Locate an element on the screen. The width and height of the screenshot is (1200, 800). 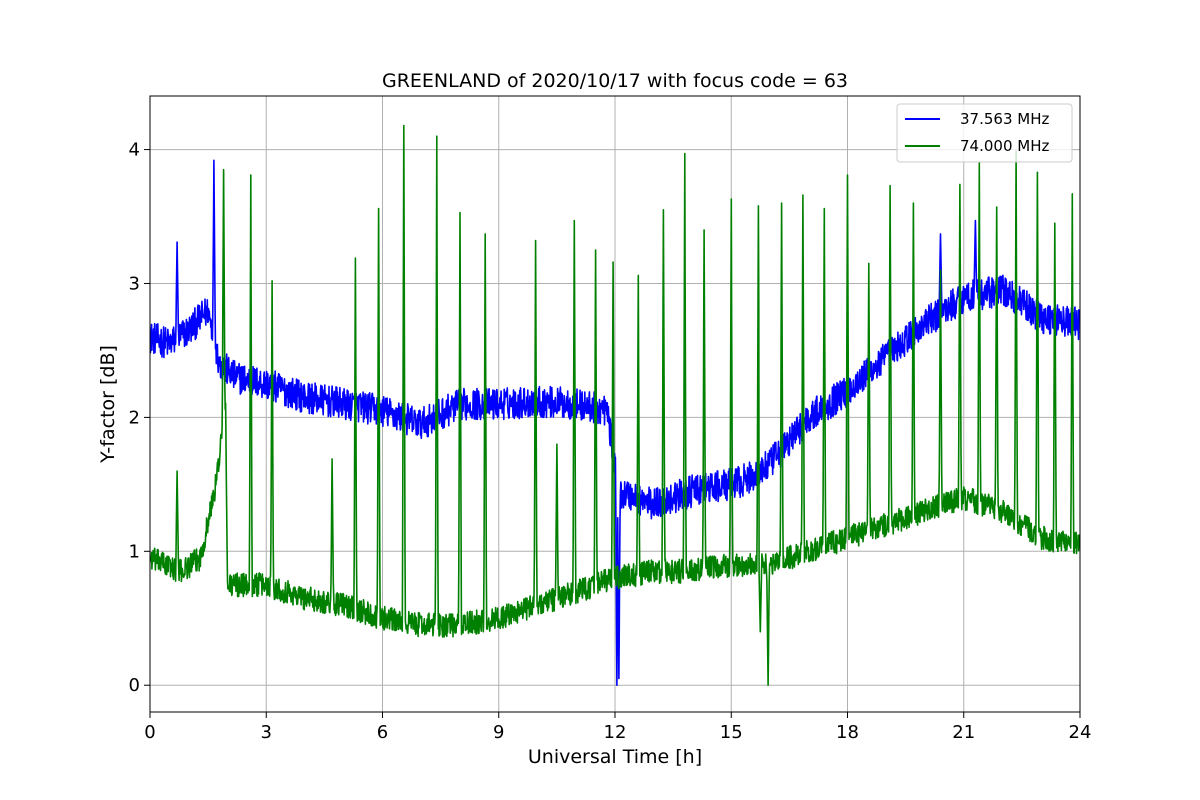
y-tick-label: 3 is located at coordinates (134, 283).